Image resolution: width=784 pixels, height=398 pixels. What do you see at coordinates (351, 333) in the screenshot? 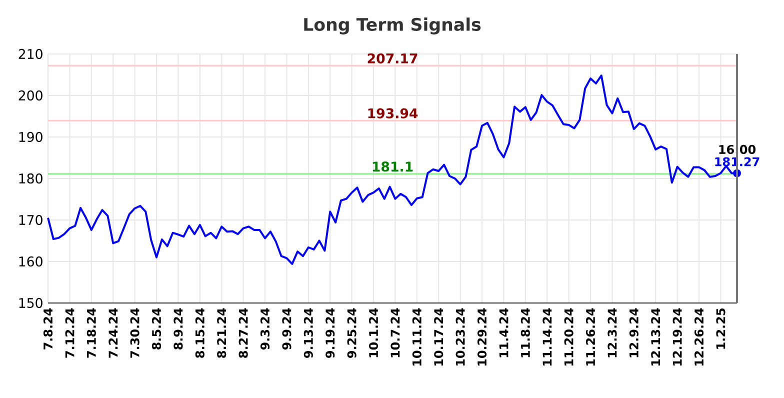
I see `x-tick-label: 9.25.24` at bounding box center [351, 333].